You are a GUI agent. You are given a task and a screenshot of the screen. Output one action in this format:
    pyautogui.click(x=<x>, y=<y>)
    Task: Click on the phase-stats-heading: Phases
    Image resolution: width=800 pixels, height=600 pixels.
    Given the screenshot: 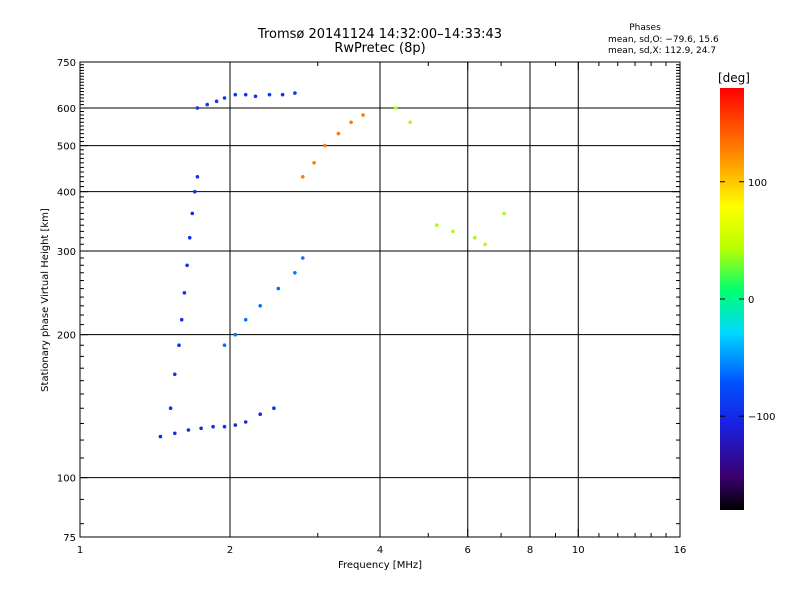 What is the action you would take?
    pyautogui.click(x=645, y=28)
    